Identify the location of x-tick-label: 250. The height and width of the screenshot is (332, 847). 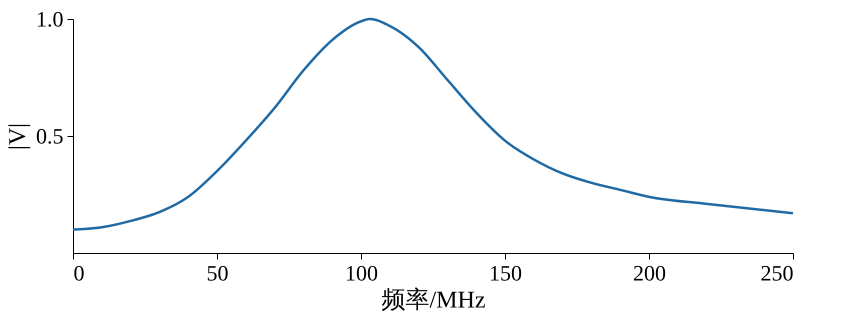
(777, 273).